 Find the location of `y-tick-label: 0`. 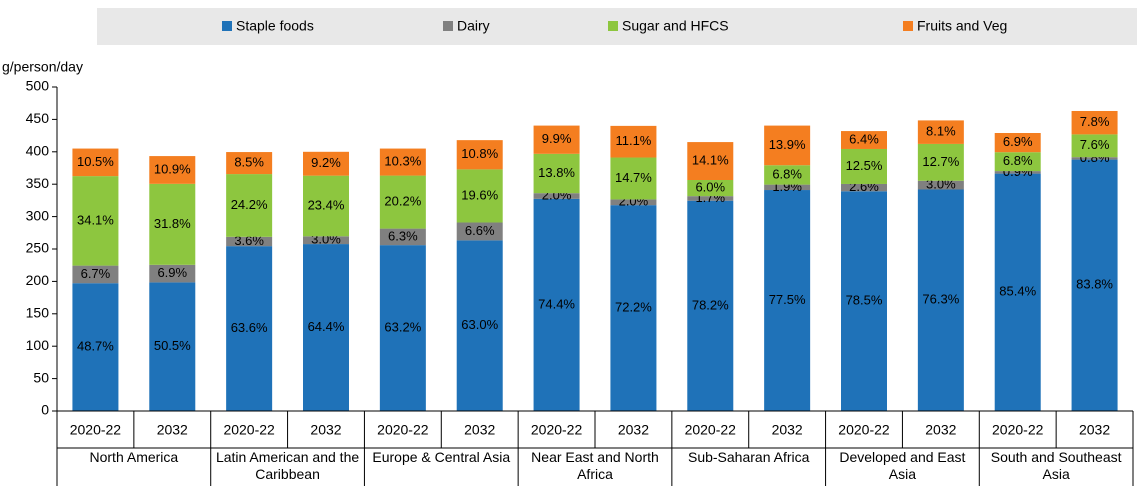

y-tick-label: 0 is located at coordinates (45, 410).